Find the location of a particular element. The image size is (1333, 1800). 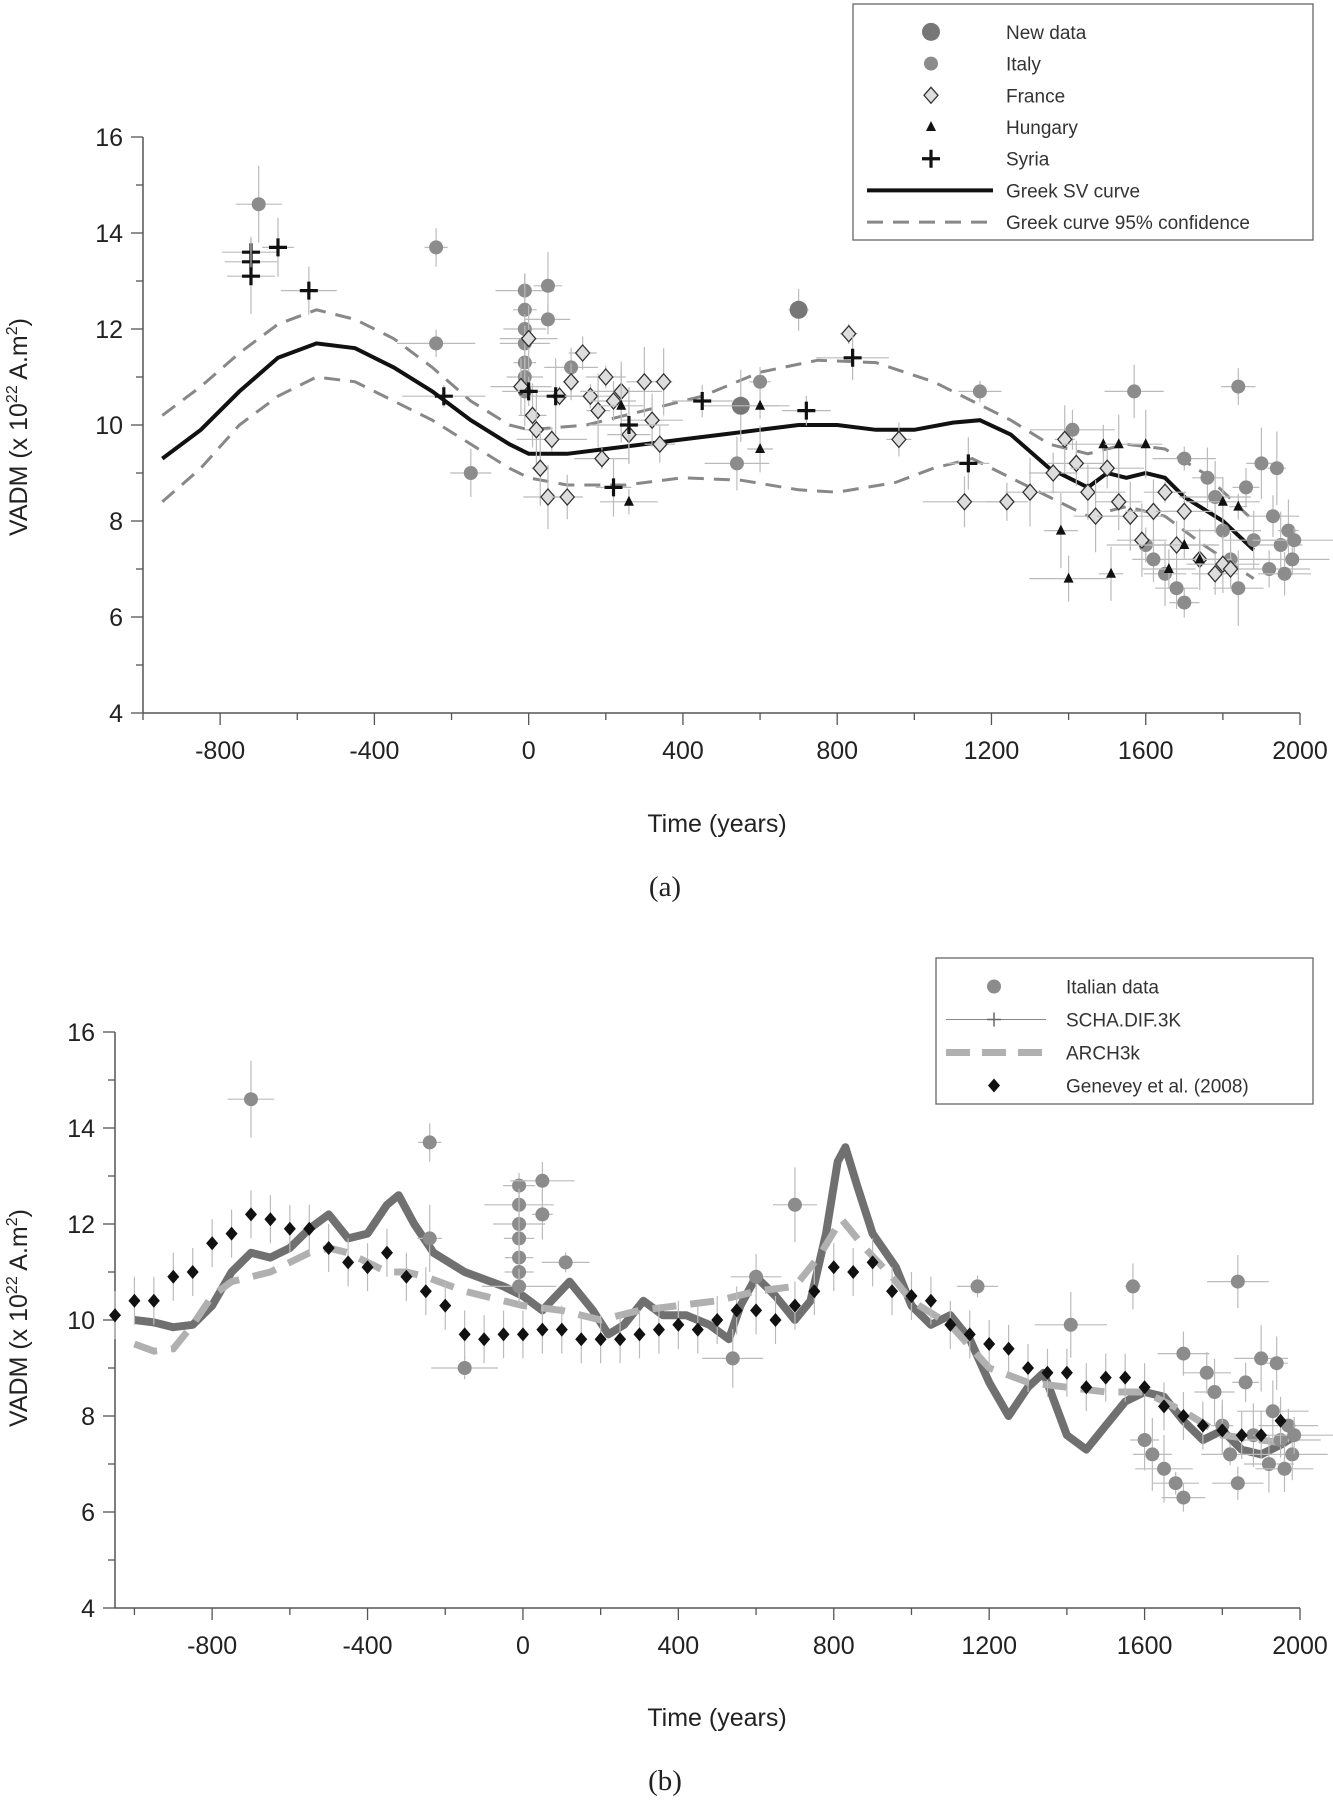

x-tick-label: 1200 is located at coordinates (989, 1646).